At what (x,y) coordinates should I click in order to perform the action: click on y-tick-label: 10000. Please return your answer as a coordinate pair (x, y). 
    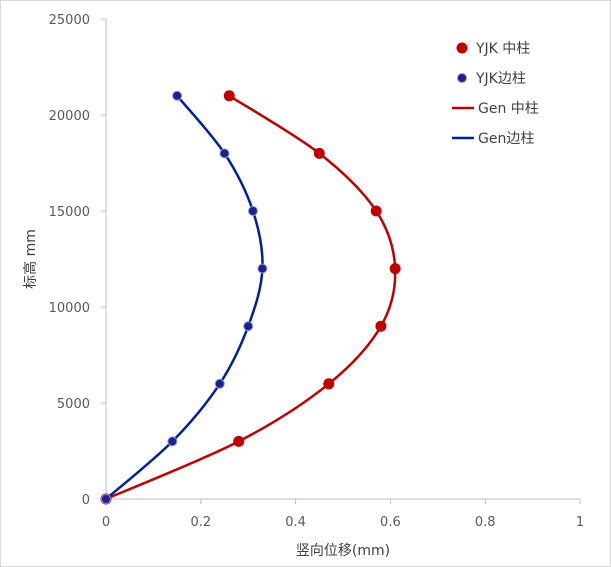
    Looking at the image, I should click on (69, 308).